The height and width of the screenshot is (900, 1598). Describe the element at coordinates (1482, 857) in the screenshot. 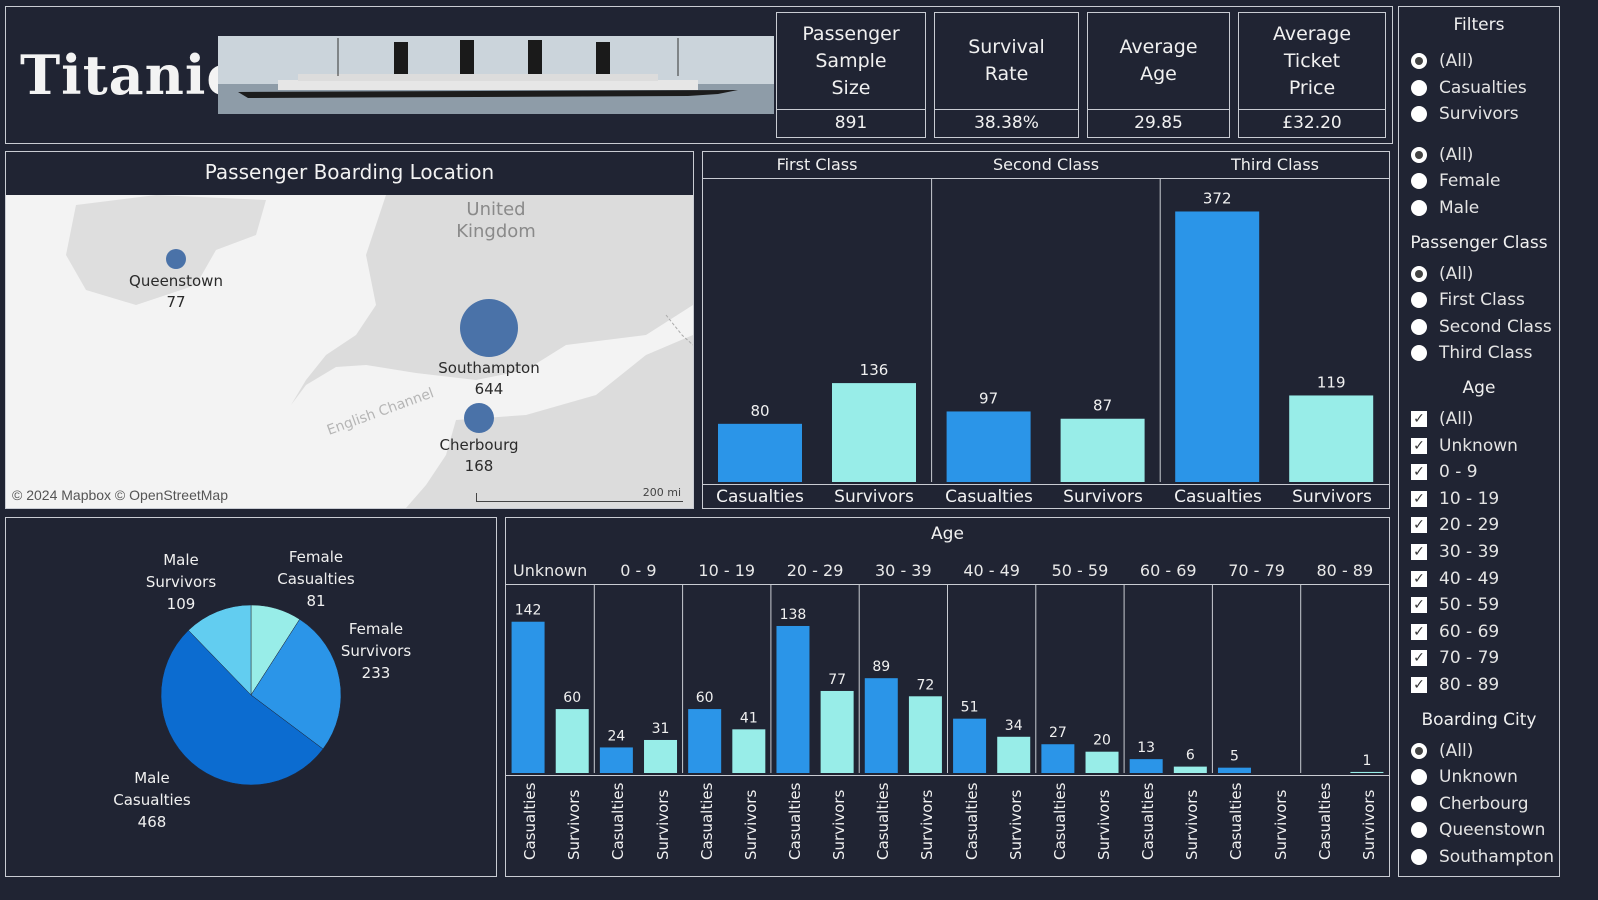

I see `filter-city-option: Southampton` at that location.